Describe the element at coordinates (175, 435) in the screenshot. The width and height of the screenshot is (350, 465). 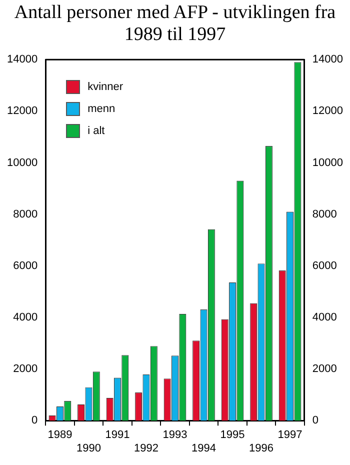
I see `x-tick-label: 1993` at that location.